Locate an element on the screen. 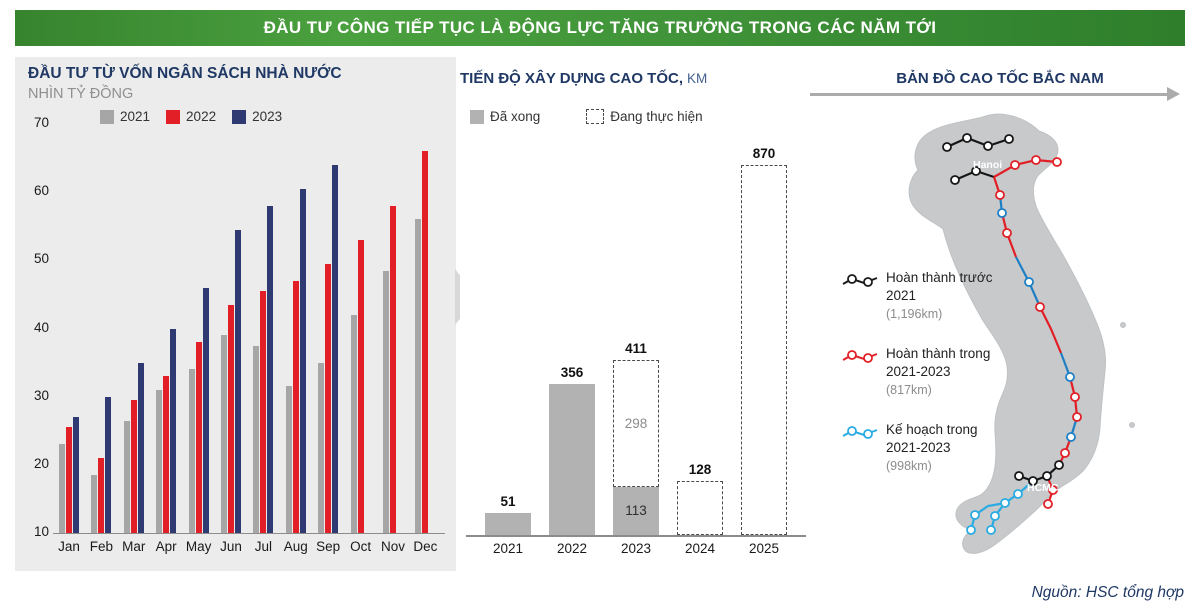 The image size is (1200, 615). legend-year-label: 2021 is located at coordinates (135, 116).